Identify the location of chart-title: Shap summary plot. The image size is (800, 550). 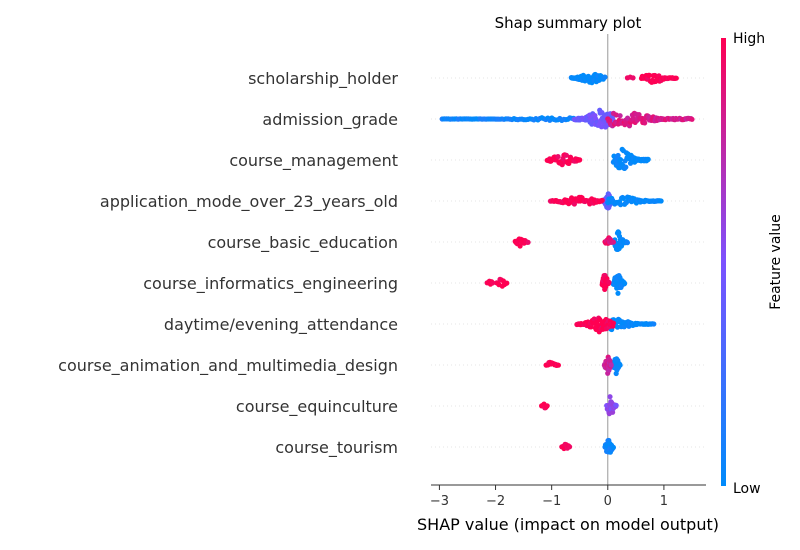
(568, 23).